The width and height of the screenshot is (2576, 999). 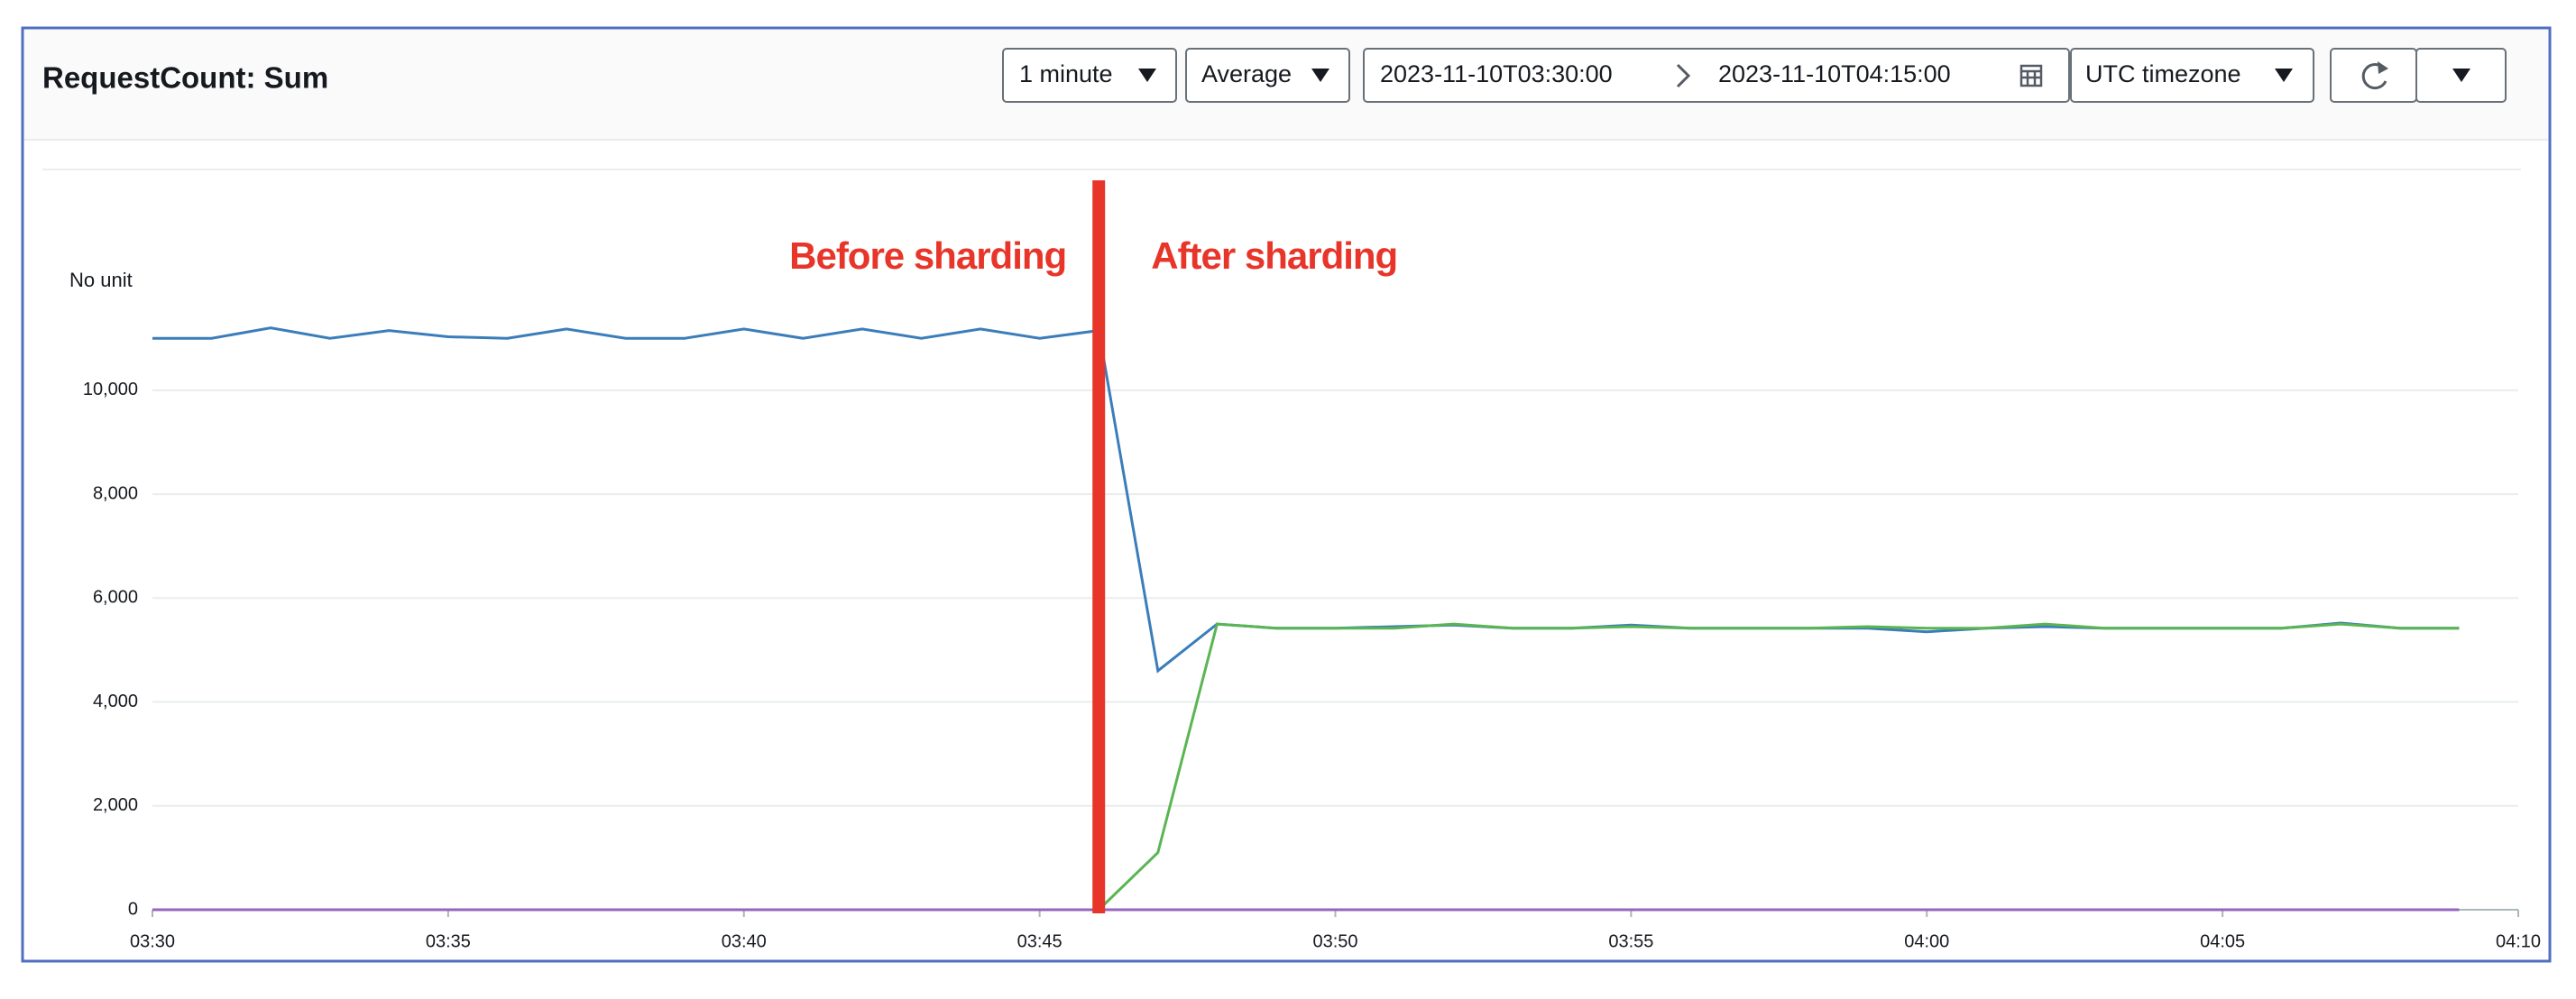 What do you see at coordinates (928, 256) in the screenshot?
I see `annotation: Before sharding` at bounding box center [928, 256].